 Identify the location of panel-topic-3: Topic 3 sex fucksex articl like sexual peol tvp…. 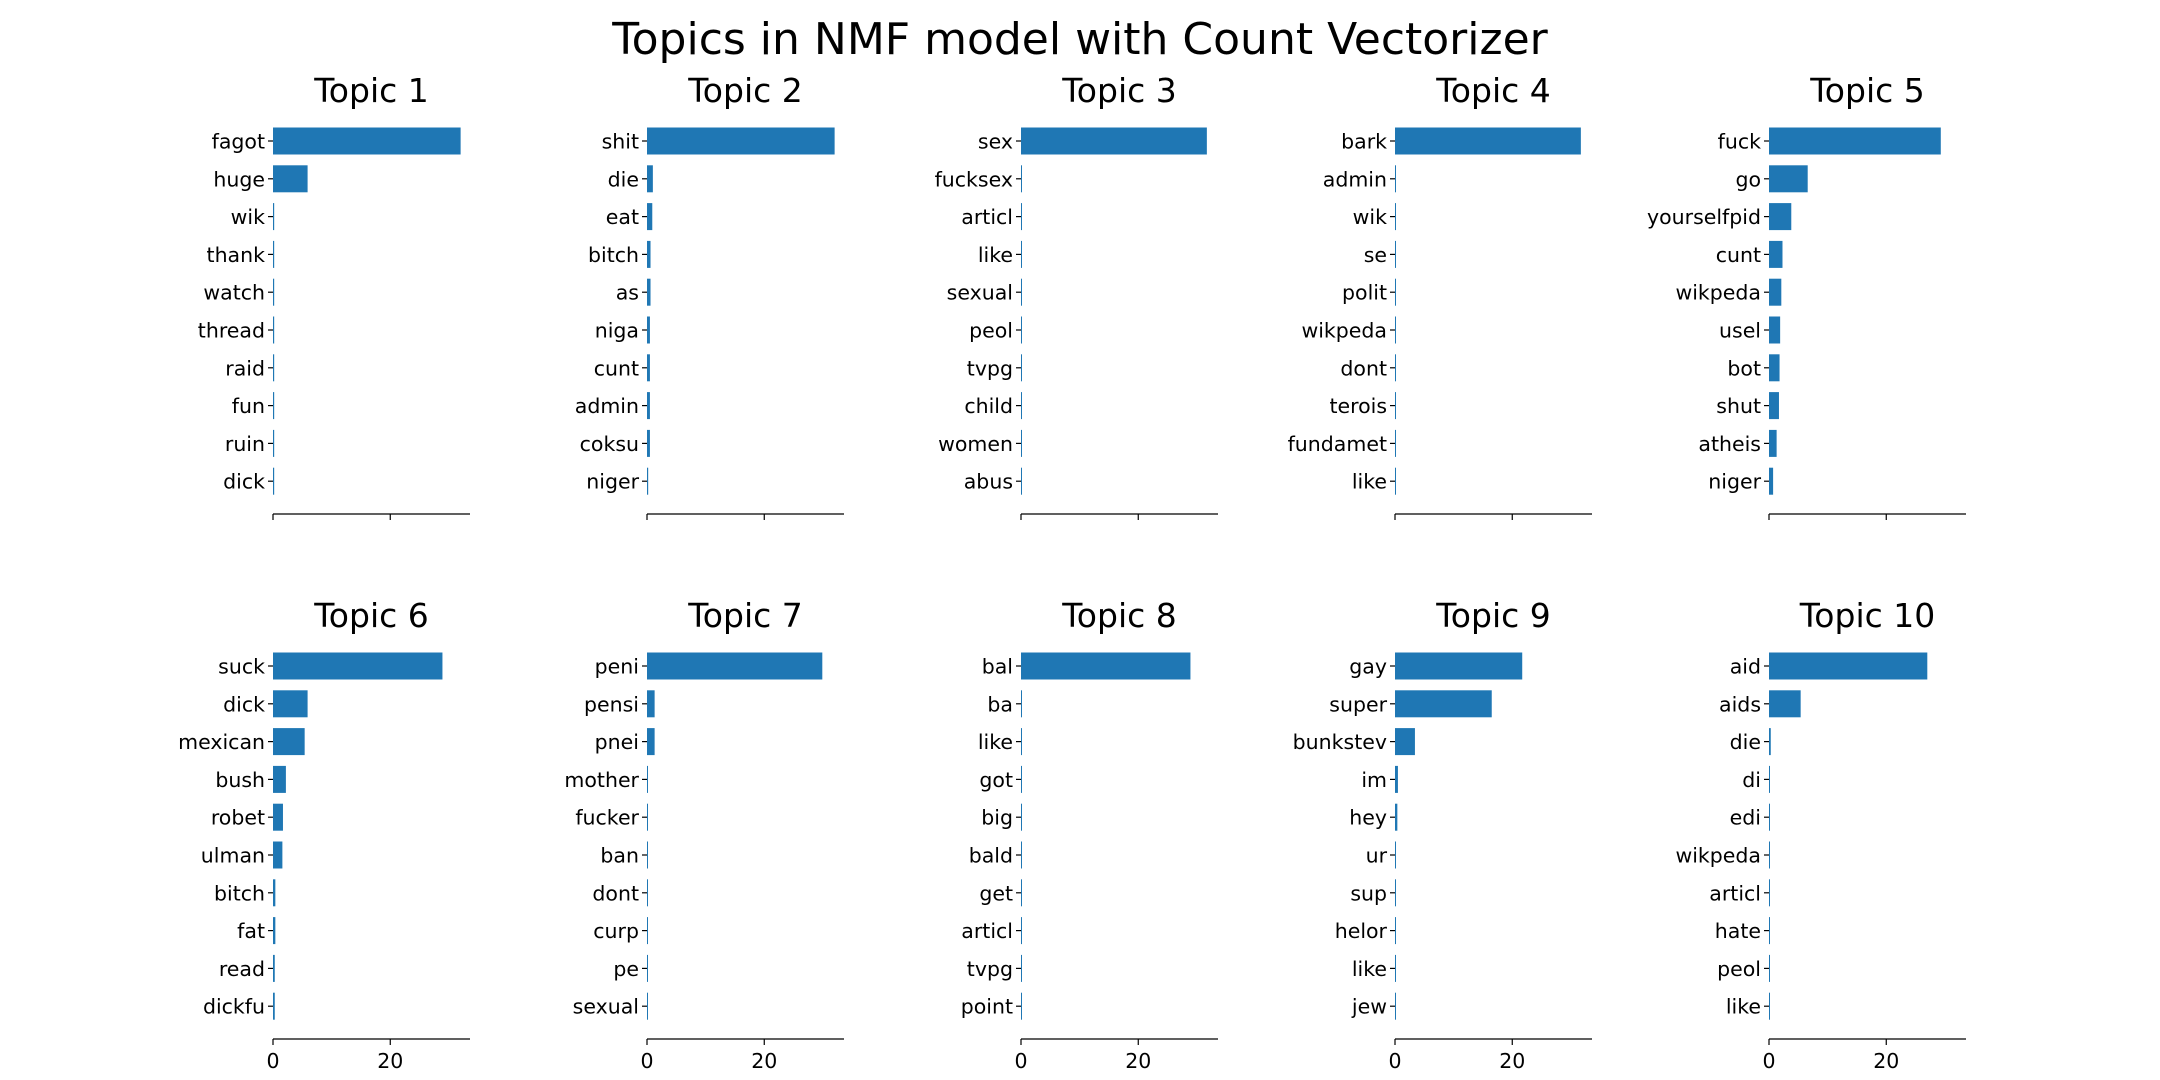
(1076, 295).